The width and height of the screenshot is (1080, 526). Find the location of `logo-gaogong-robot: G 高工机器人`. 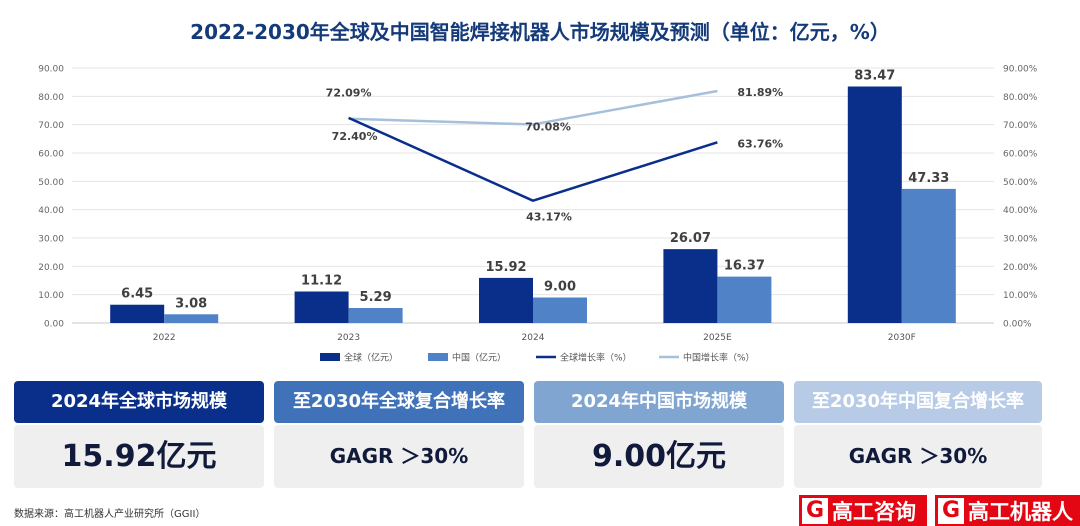

logo-gaogong-robot: G 高工机器人 is located at coordinates (1007, 510).